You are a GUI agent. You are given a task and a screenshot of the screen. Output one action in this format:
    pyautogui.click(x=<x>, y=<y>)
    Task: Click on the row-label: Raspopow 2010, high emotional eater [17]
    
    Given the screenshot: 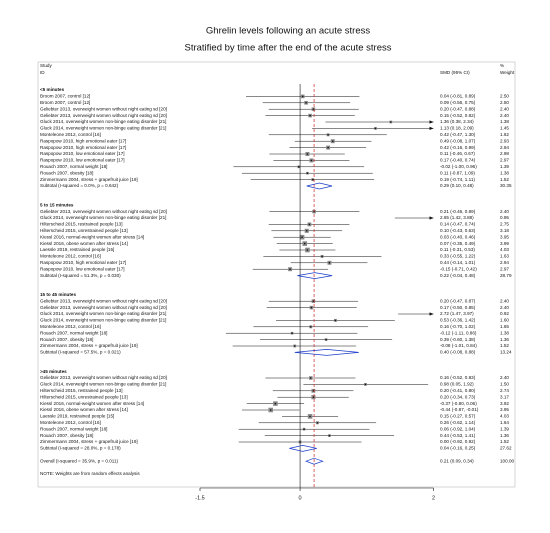 What is the action you would take?
    pyautogui.click(x=83, y=140)
    